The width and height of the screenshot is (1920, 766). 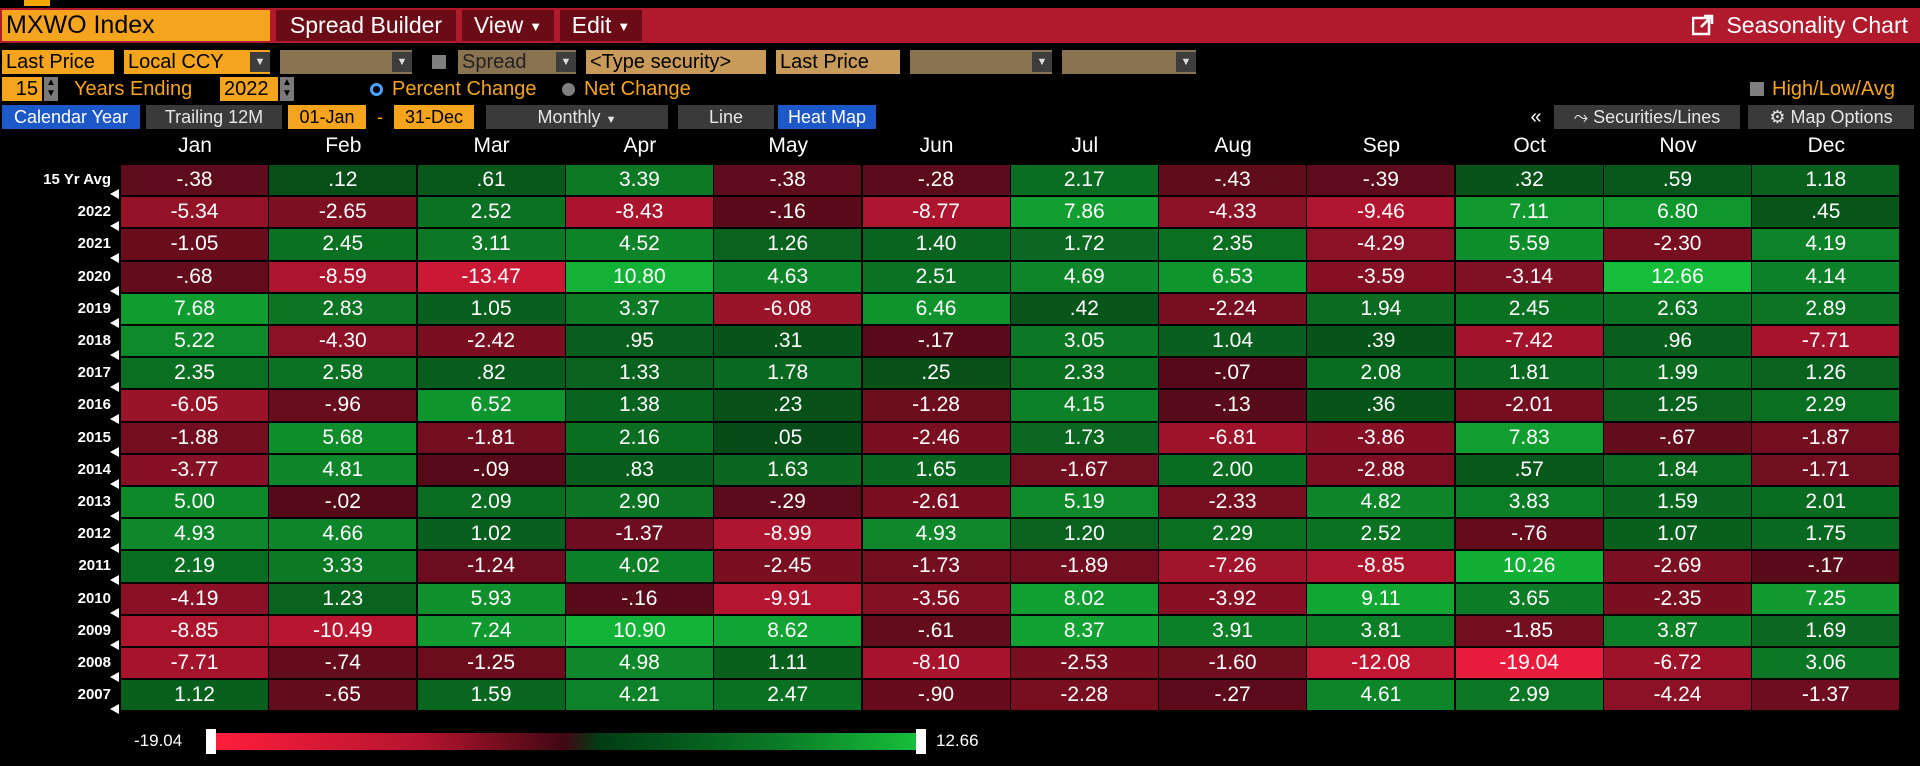 What do you see at coordinates (788, 598) in the screenshot?
I see `heat-map-cell: -9.91` at bounding box center [788, 598].